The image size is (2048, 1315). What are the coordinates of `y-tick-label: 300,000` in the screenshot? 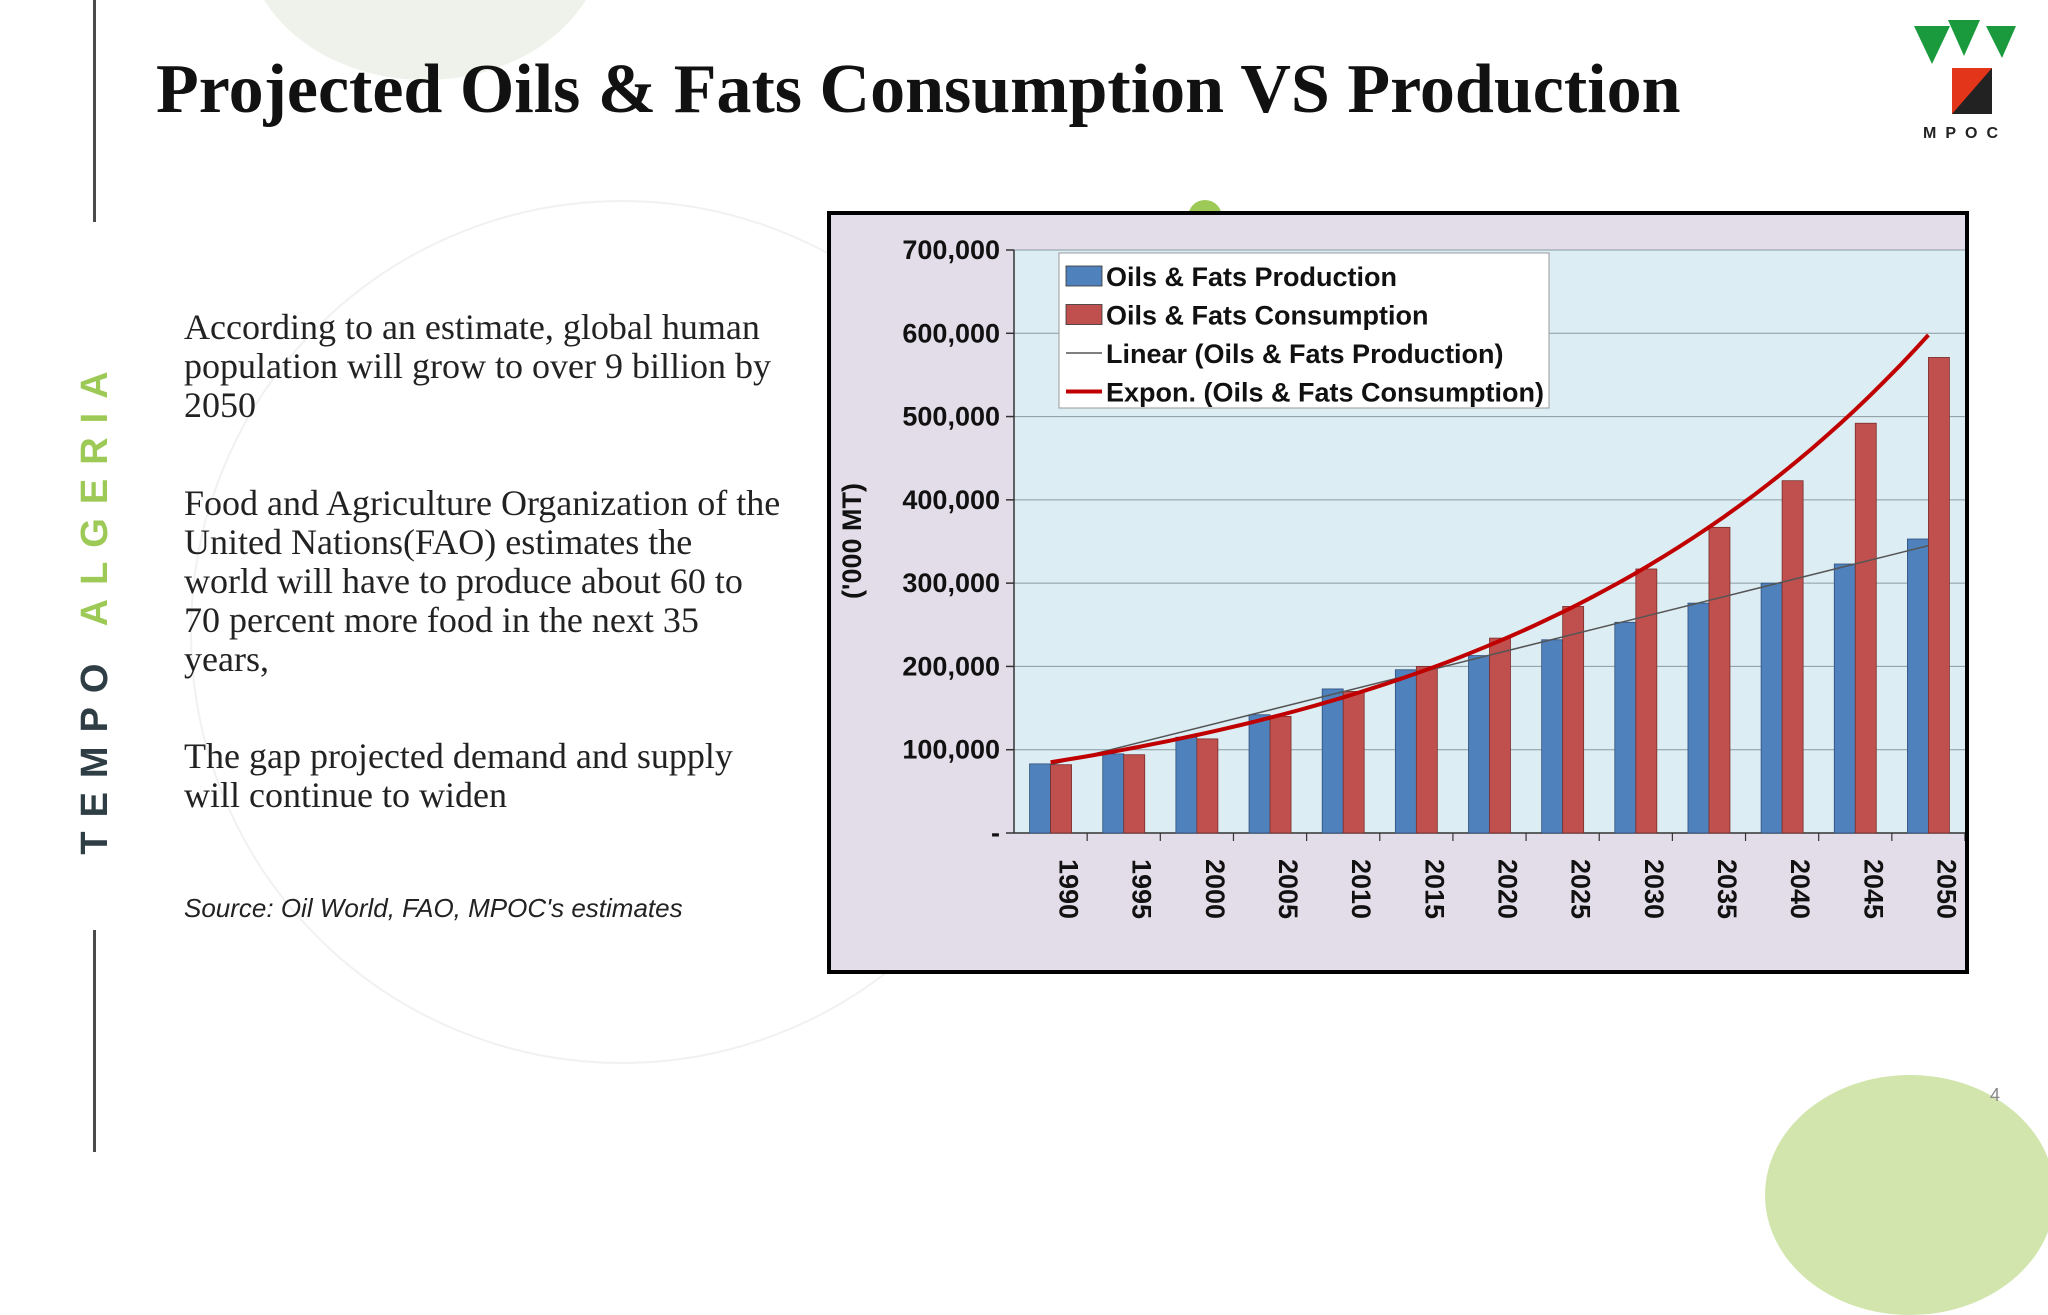 It's located at (951, 583).